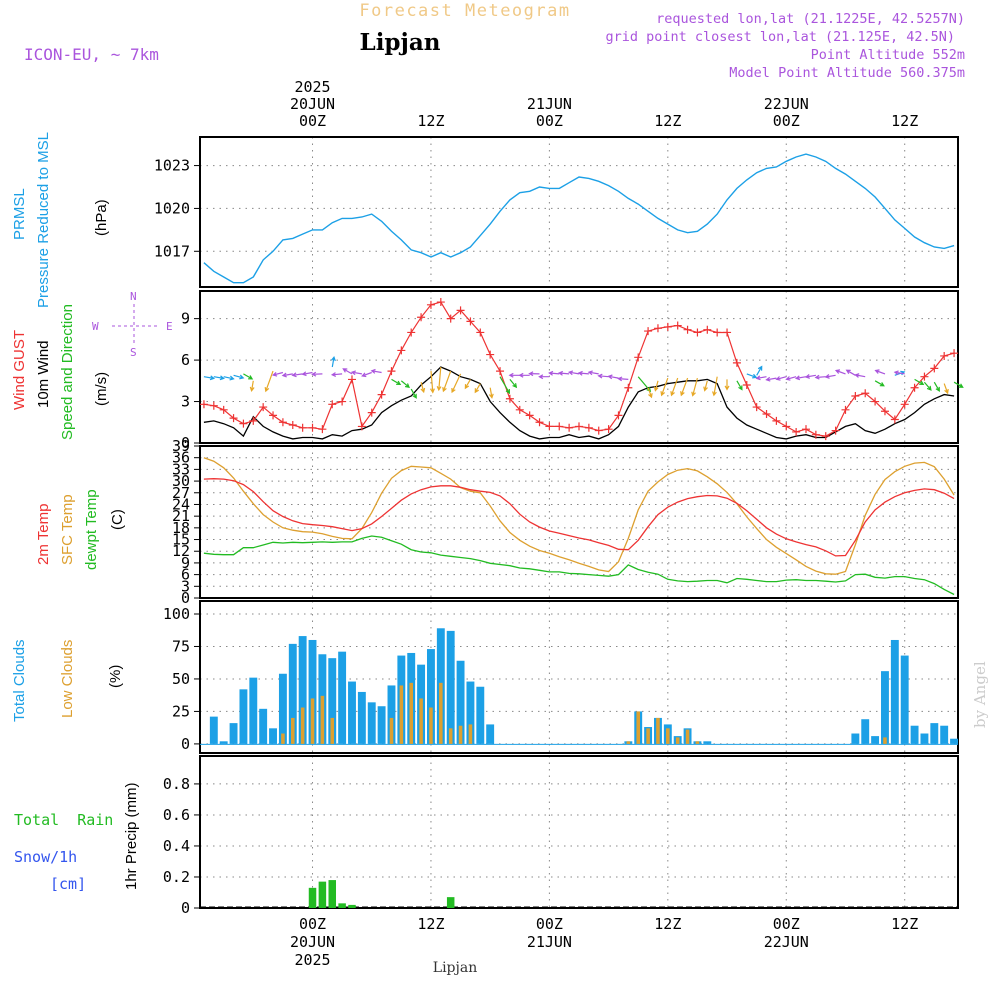  Describe the element at coordinates (786, 942) in the screenshot. I see `bottom-time-label: 22JUN` at that location.